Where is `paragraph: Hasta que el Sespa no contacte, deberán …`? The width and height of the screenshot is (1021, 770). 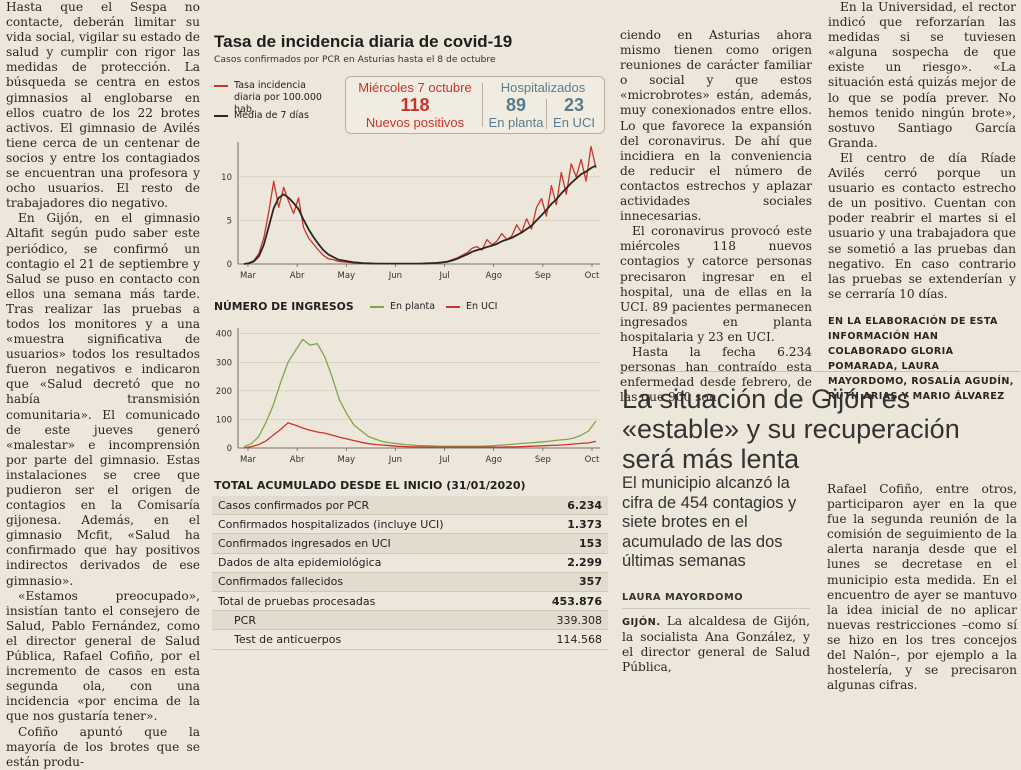 paragraph: Hasta que el Sespa no contacte, deberán … is located at coordinates (103, 105).